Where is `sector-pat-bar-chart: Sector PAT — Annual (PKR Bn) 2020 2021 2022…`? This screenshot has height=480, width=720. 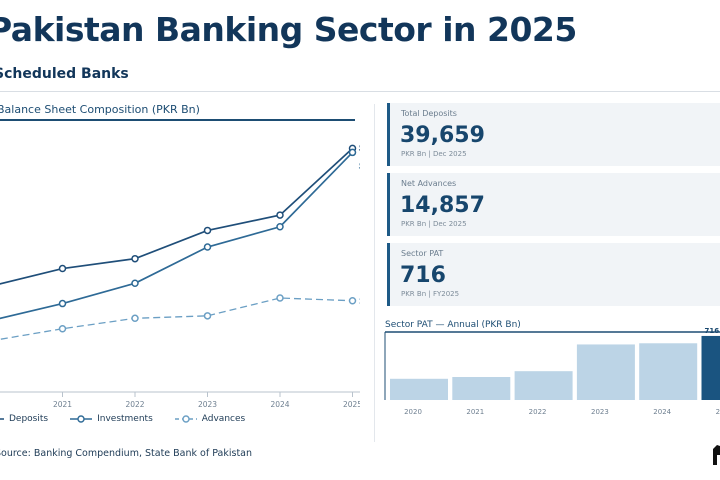 sector-pat-bar-chart: Sector PAT — Annual (PKR Bn) 2020 2021 2022… is located at coordinates (552, 368).